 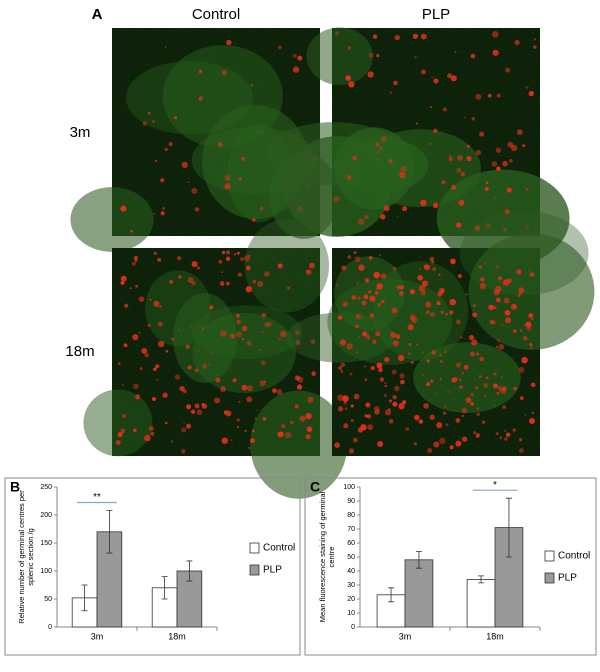 I want to click on bar, so click(x=419, y=593).